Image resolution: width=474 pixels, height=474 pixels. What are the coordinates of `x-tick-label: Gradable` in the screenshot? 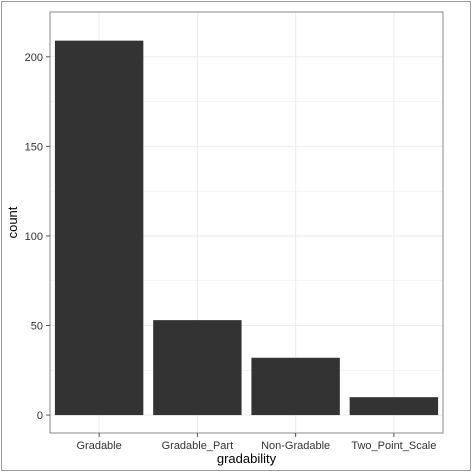 It's located at (98, 446).